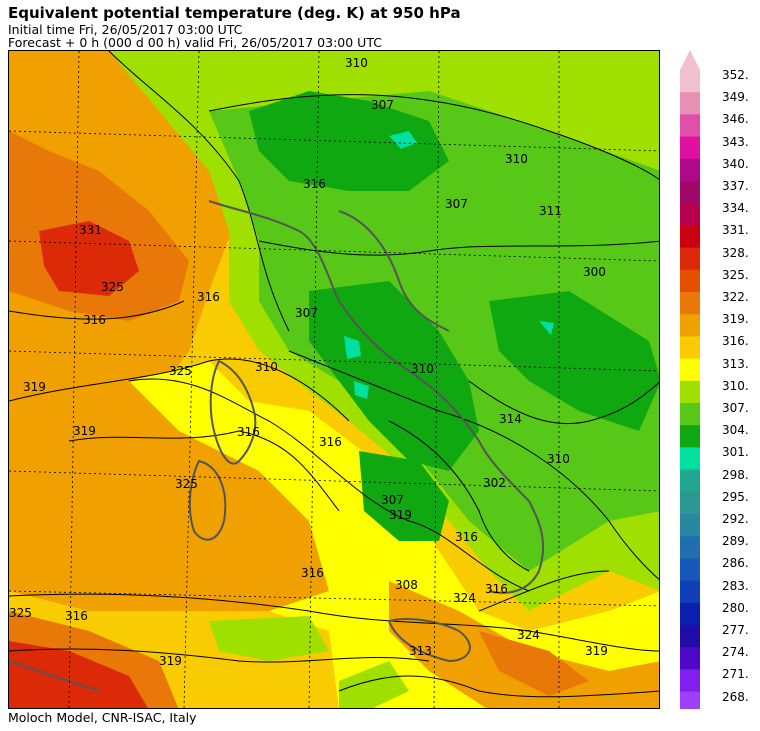 The image size is (760, 731). Describe the element at coordinates (735, 474) in the screenshot. I see `colorbar-label: 298.` at that location.